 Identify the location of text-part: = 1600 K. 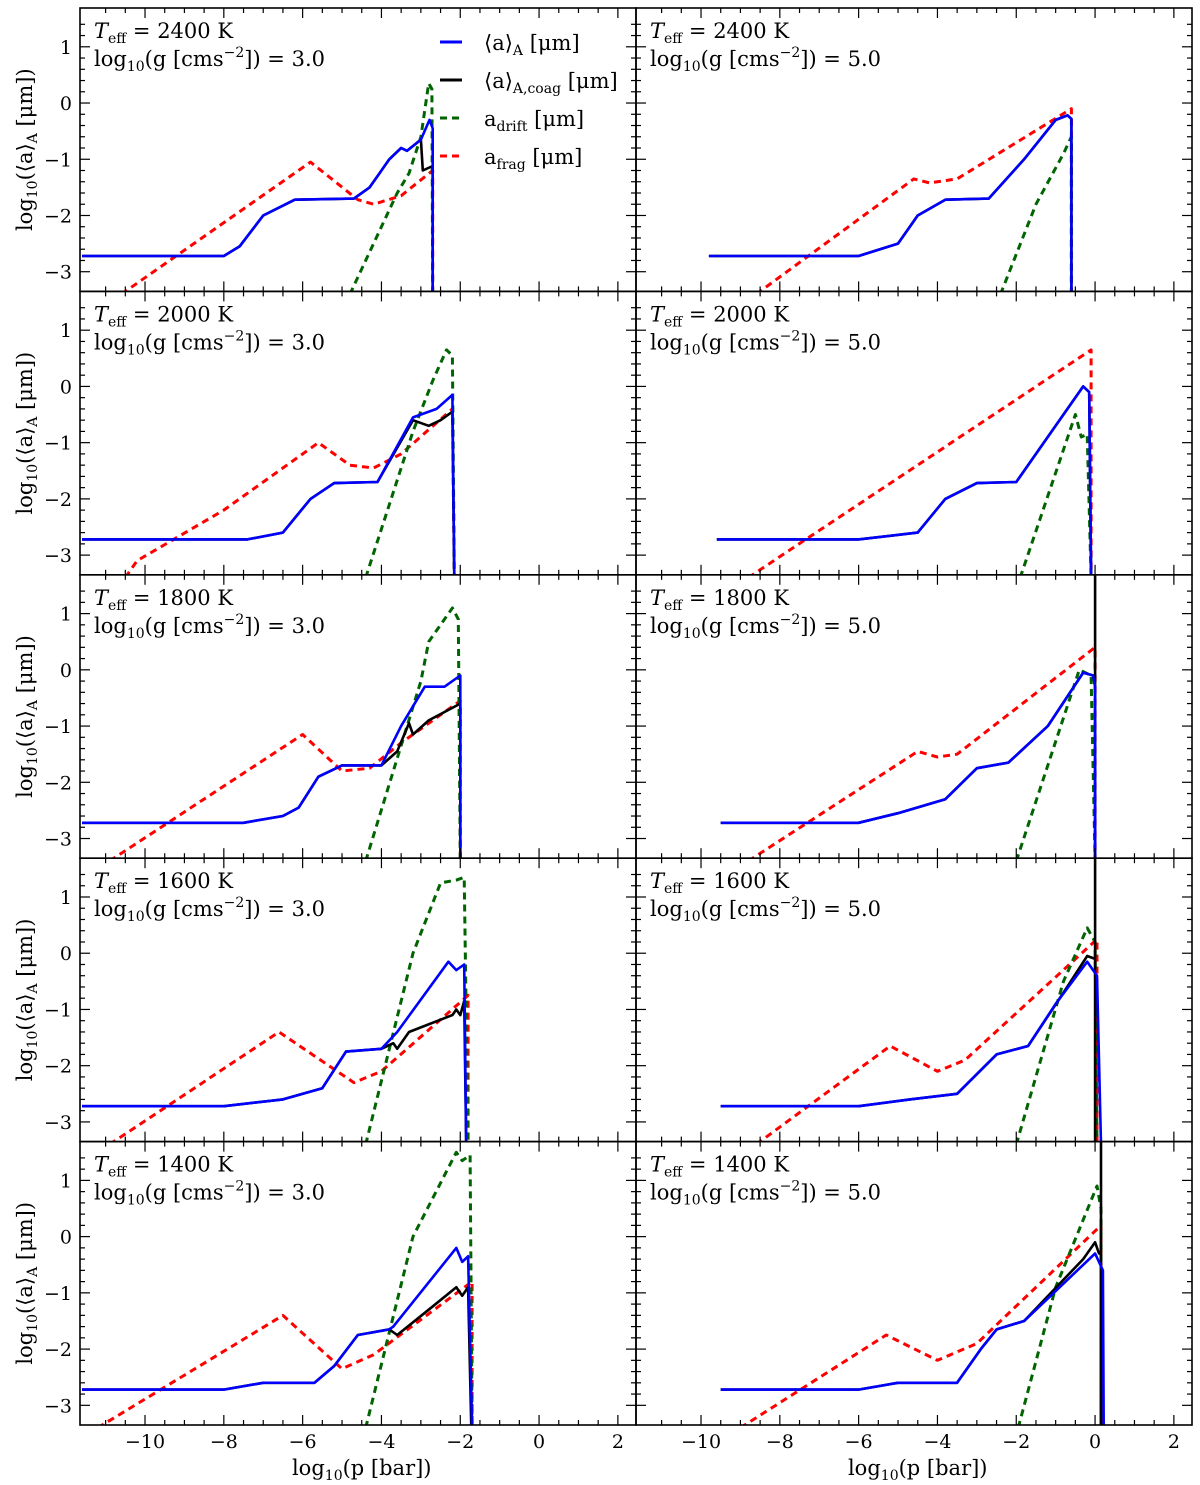
(179, 881).